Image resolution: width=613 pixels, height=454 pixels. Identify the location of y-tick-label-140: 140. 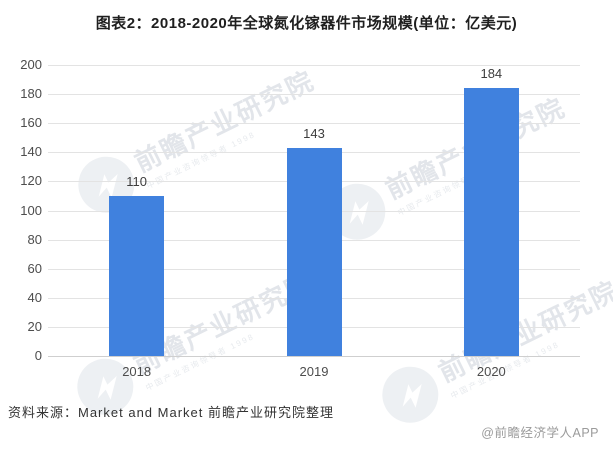
(31, 152).